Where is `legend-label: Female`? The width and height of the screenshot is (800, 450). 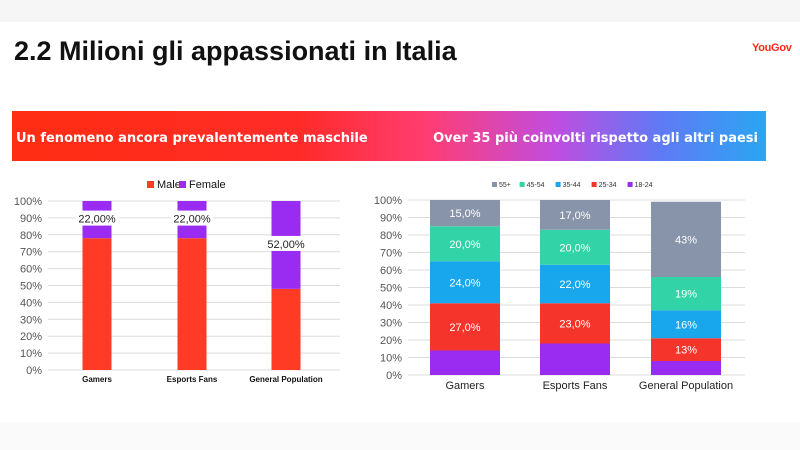
legend-label: Female is located at coordinates (207, 185).